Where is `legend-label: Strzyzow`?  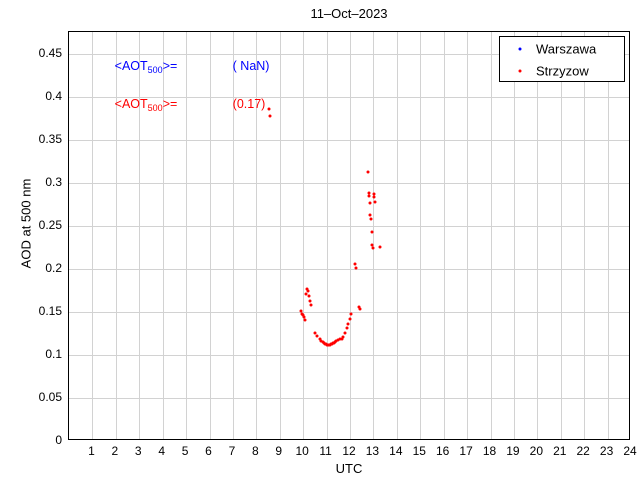 legend-label: Strzyzow is located at coordinates (562, 71).